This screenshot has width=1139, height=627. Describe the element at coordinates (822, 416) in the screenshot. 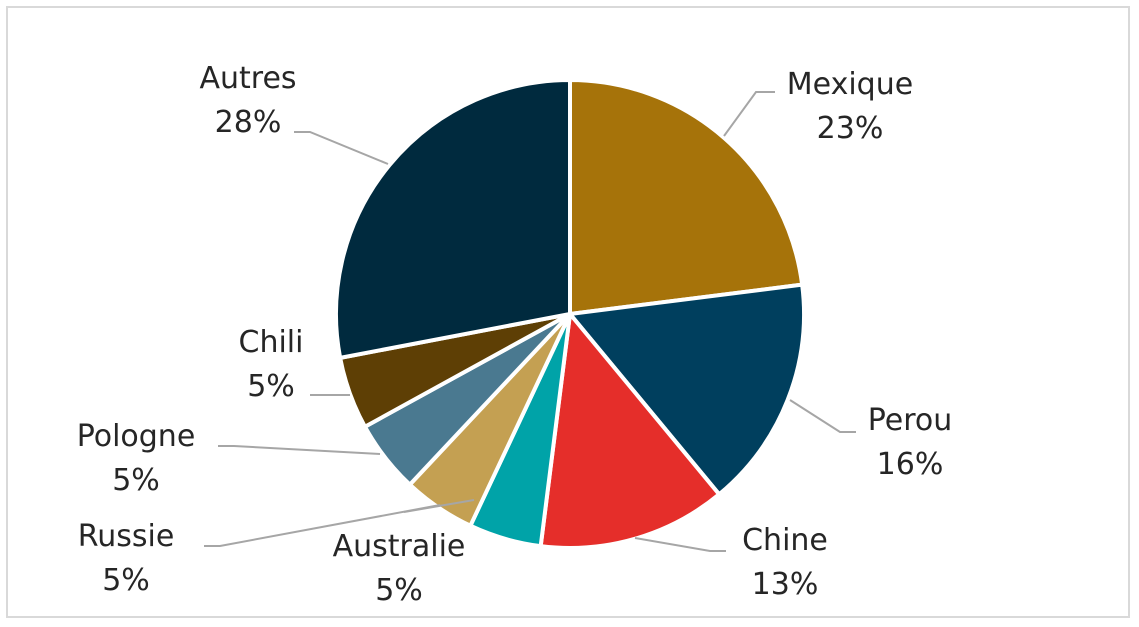

I see `leader-line-perou` at that location.